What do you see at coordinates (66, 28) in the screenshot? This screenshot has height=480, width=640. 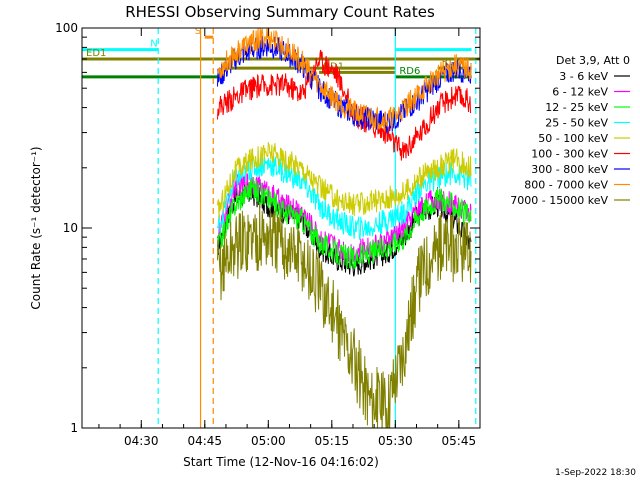 I see `y-tick-label: 100` at bounding box center [66, 28].